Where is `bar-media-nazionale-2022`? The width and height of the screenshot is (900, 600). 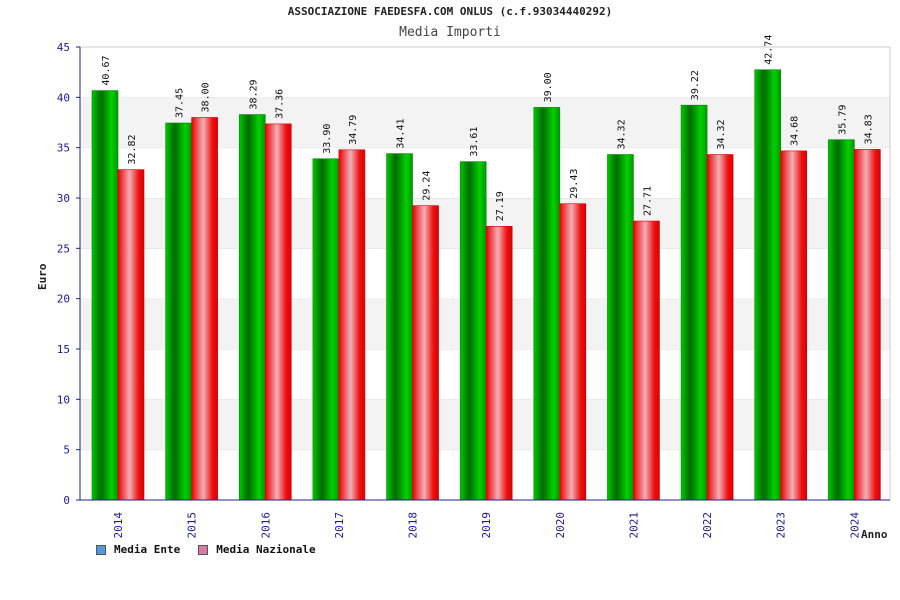 bar-media-nazionale-2022 is located at coordinates (720, 327).